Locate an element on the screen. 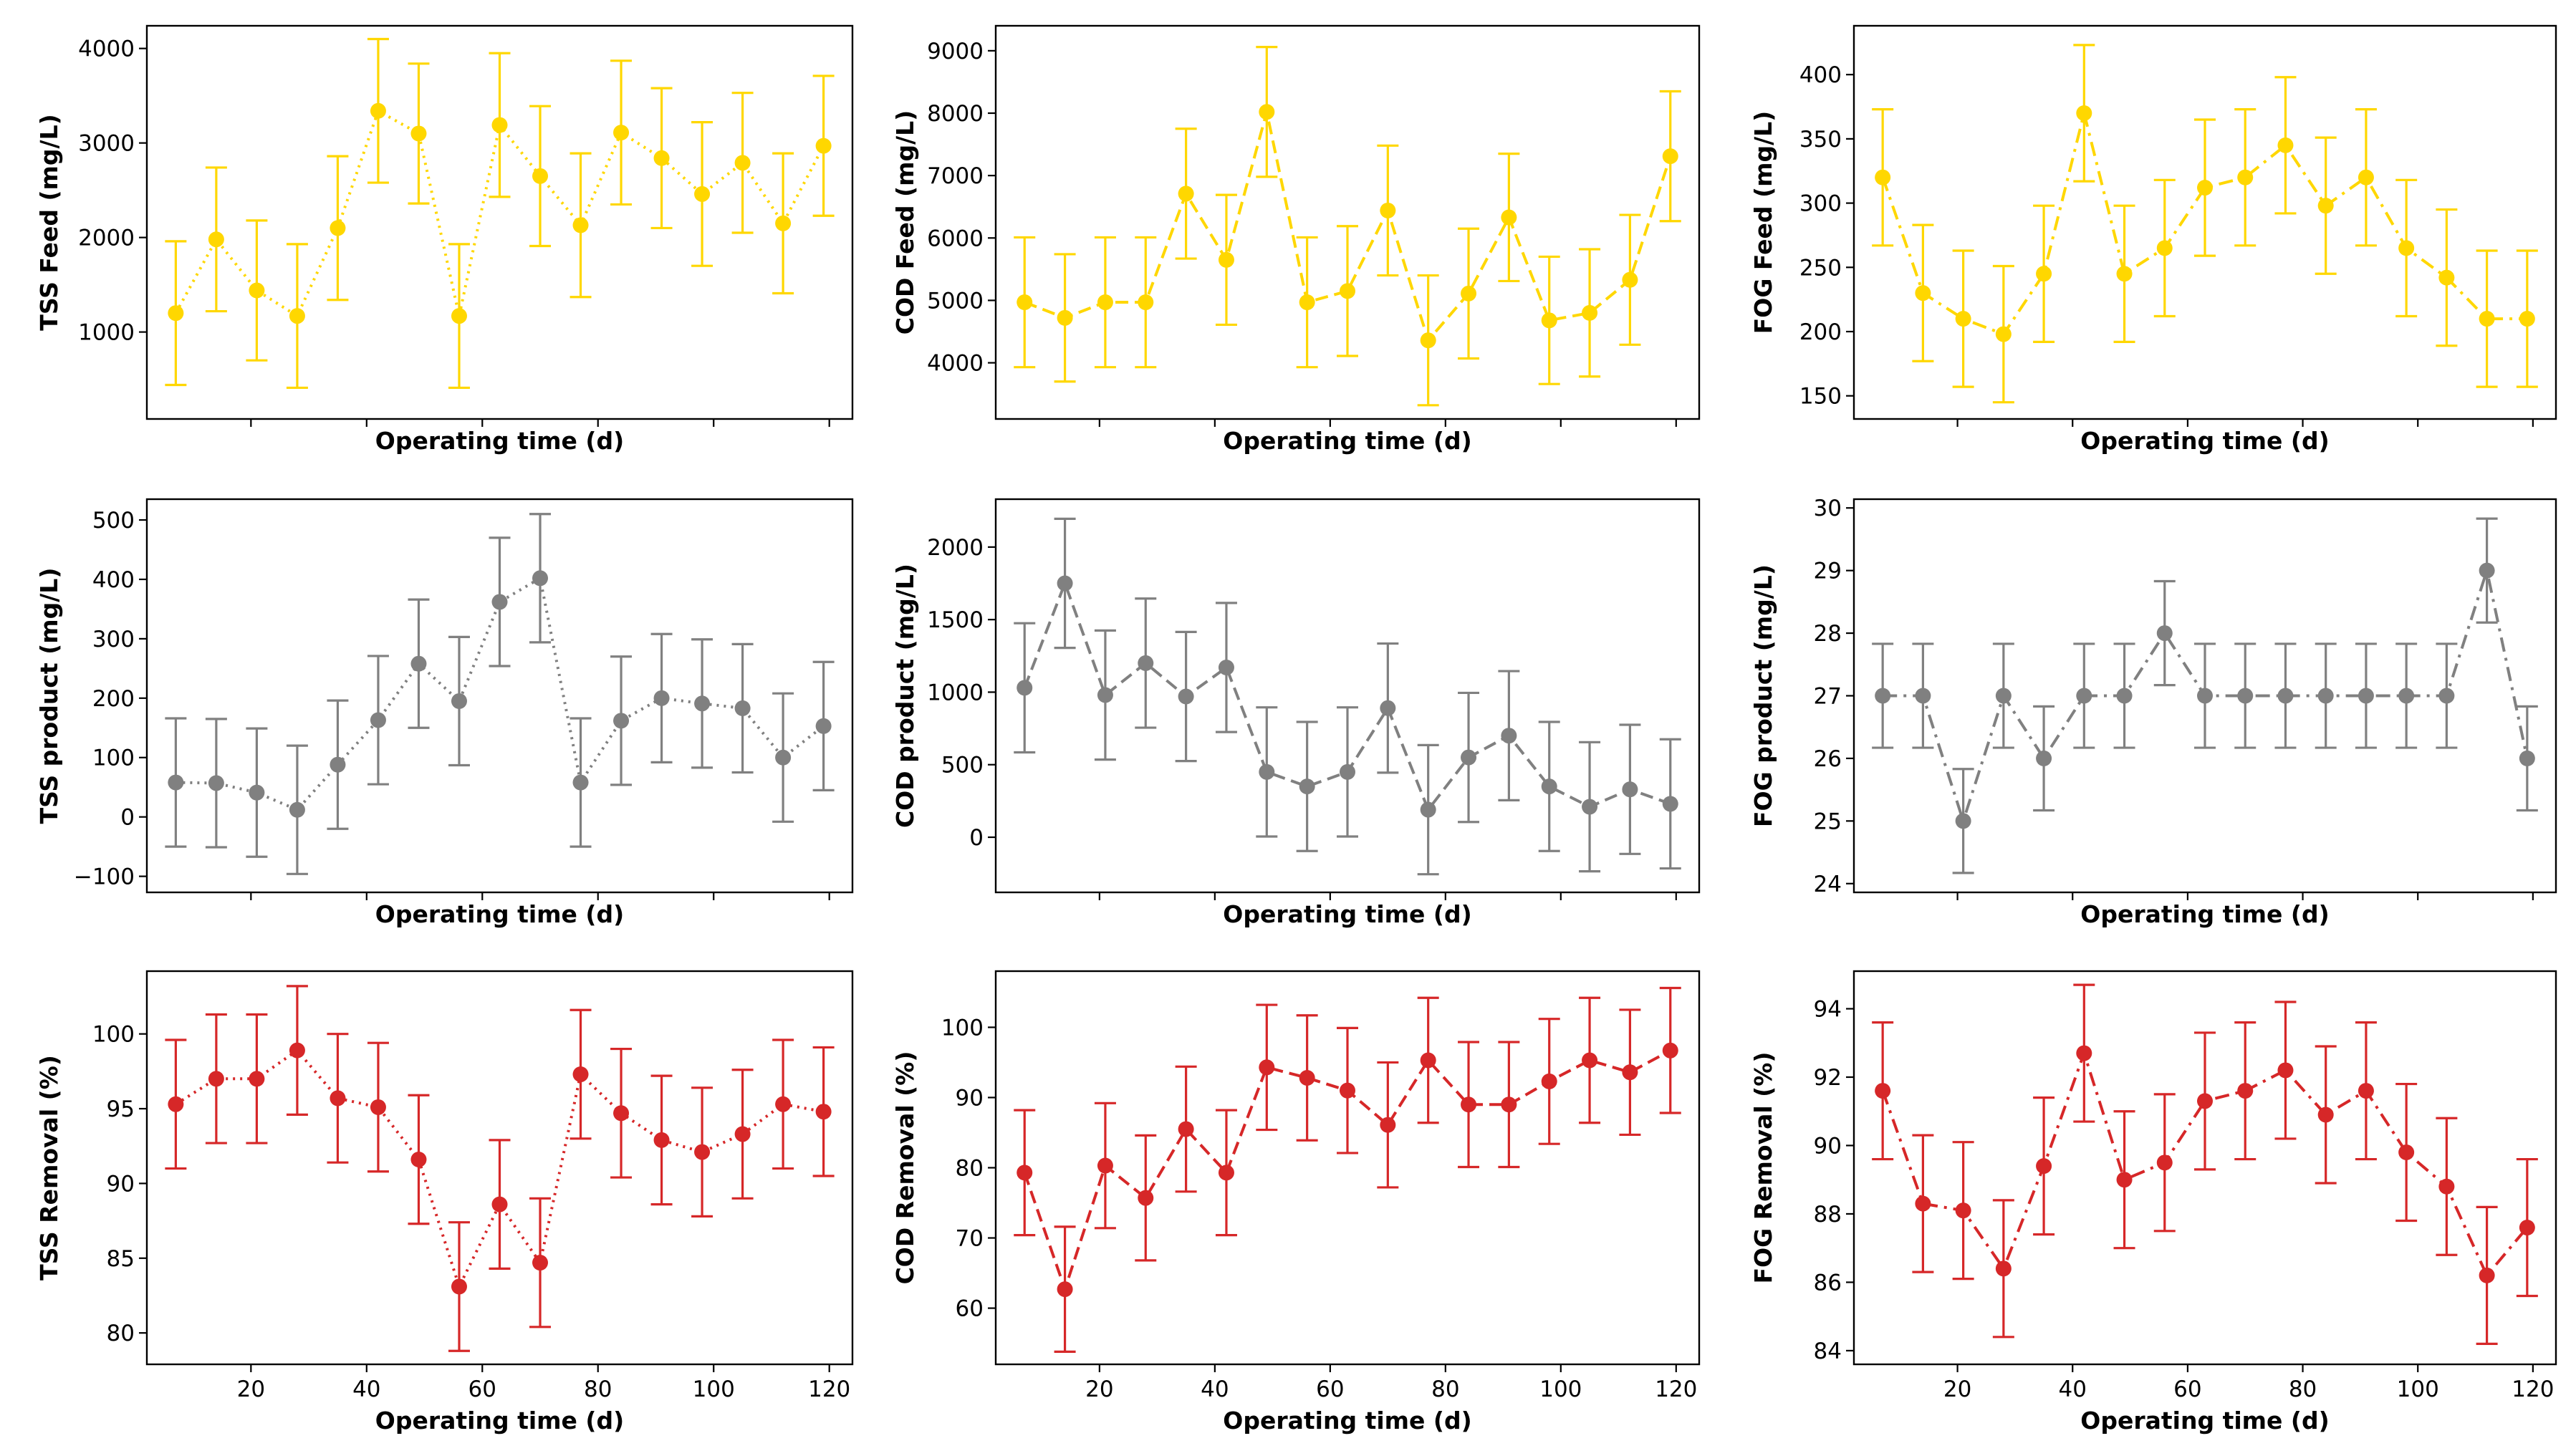  y-axis-label: FOG Removal (%) is located at coordinates (1763, 1168).